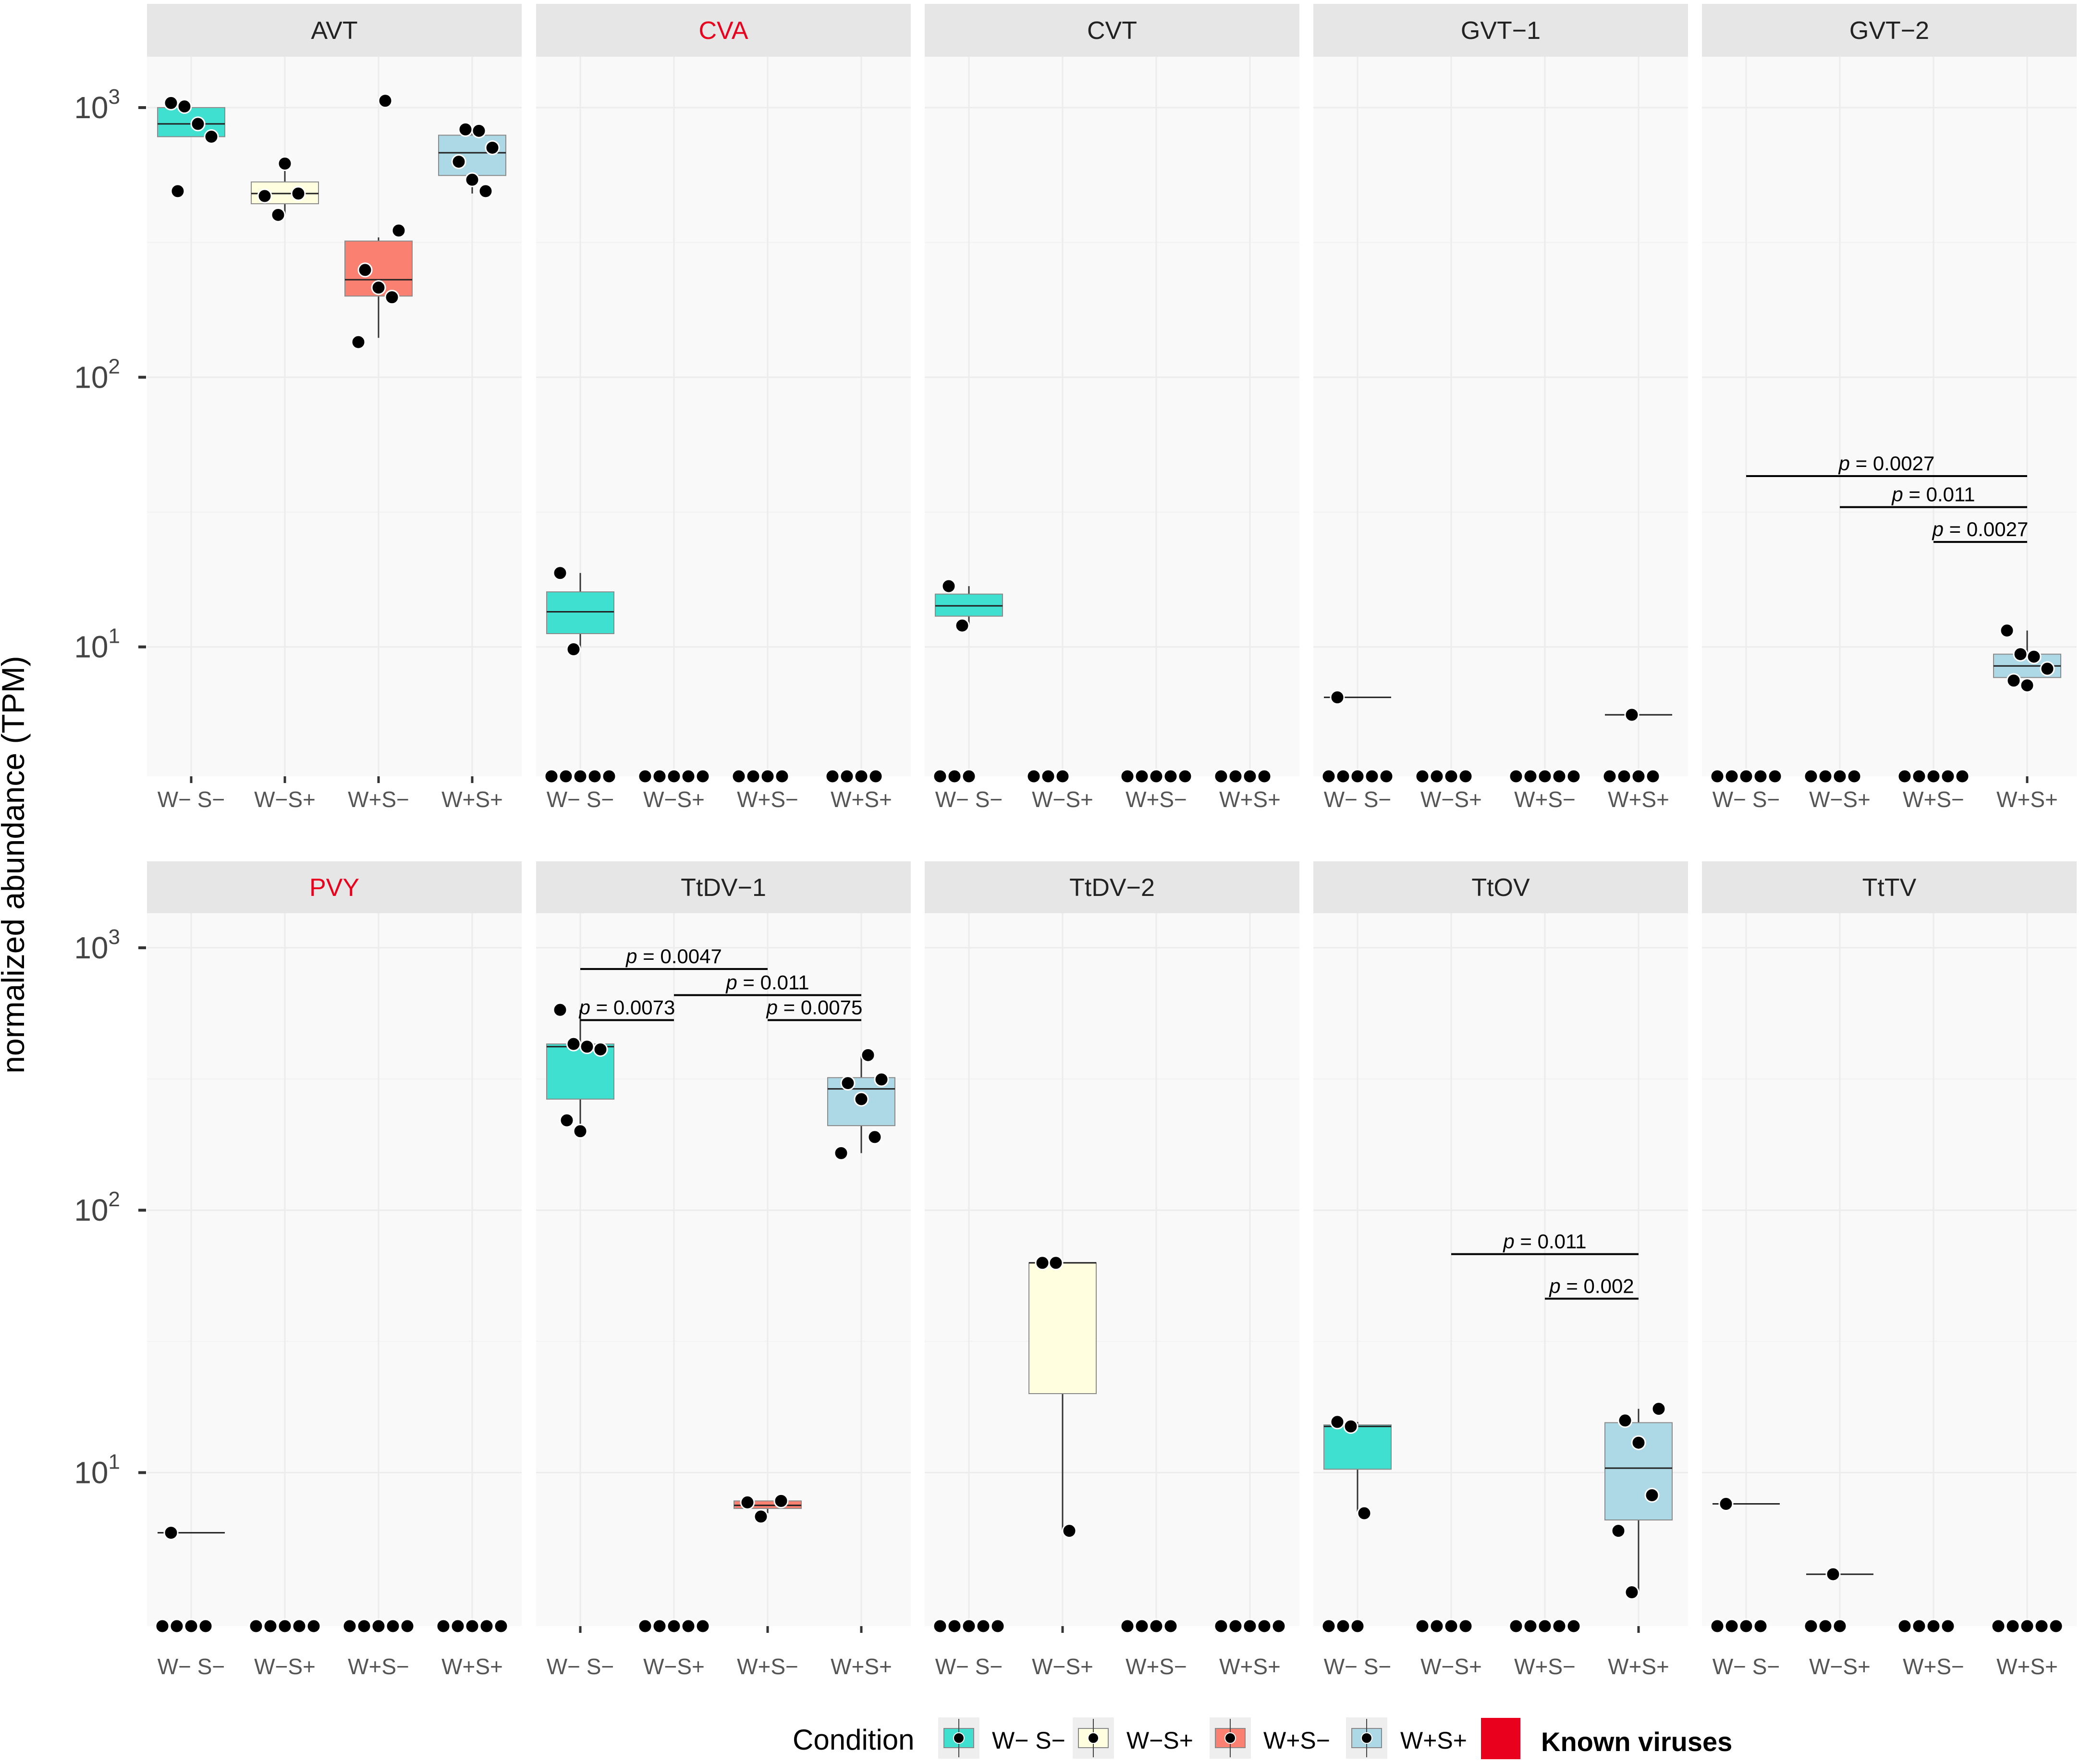 The image size is (2080, 1764). I want to click on pvalue-label: p = 0.0047, so click(673, 956).